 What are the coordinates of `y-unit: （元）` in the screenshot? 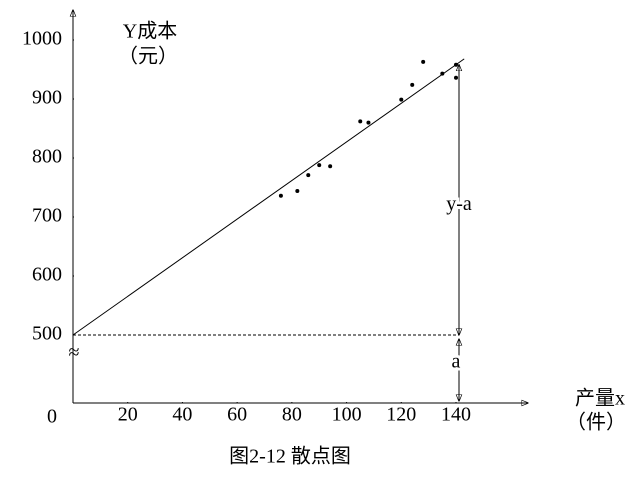 It's located at (148, 56).